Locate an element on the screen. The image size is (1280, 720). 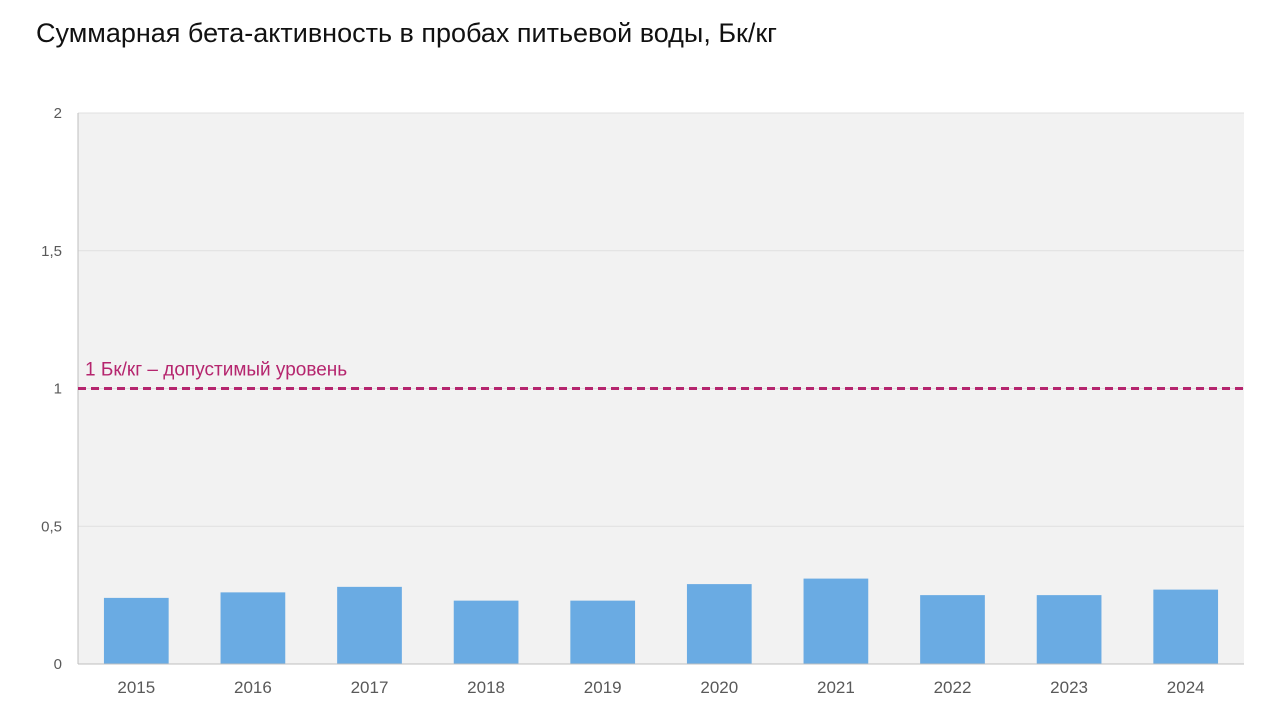
y-tick-label: 1 is located at coordinates (58, 389).